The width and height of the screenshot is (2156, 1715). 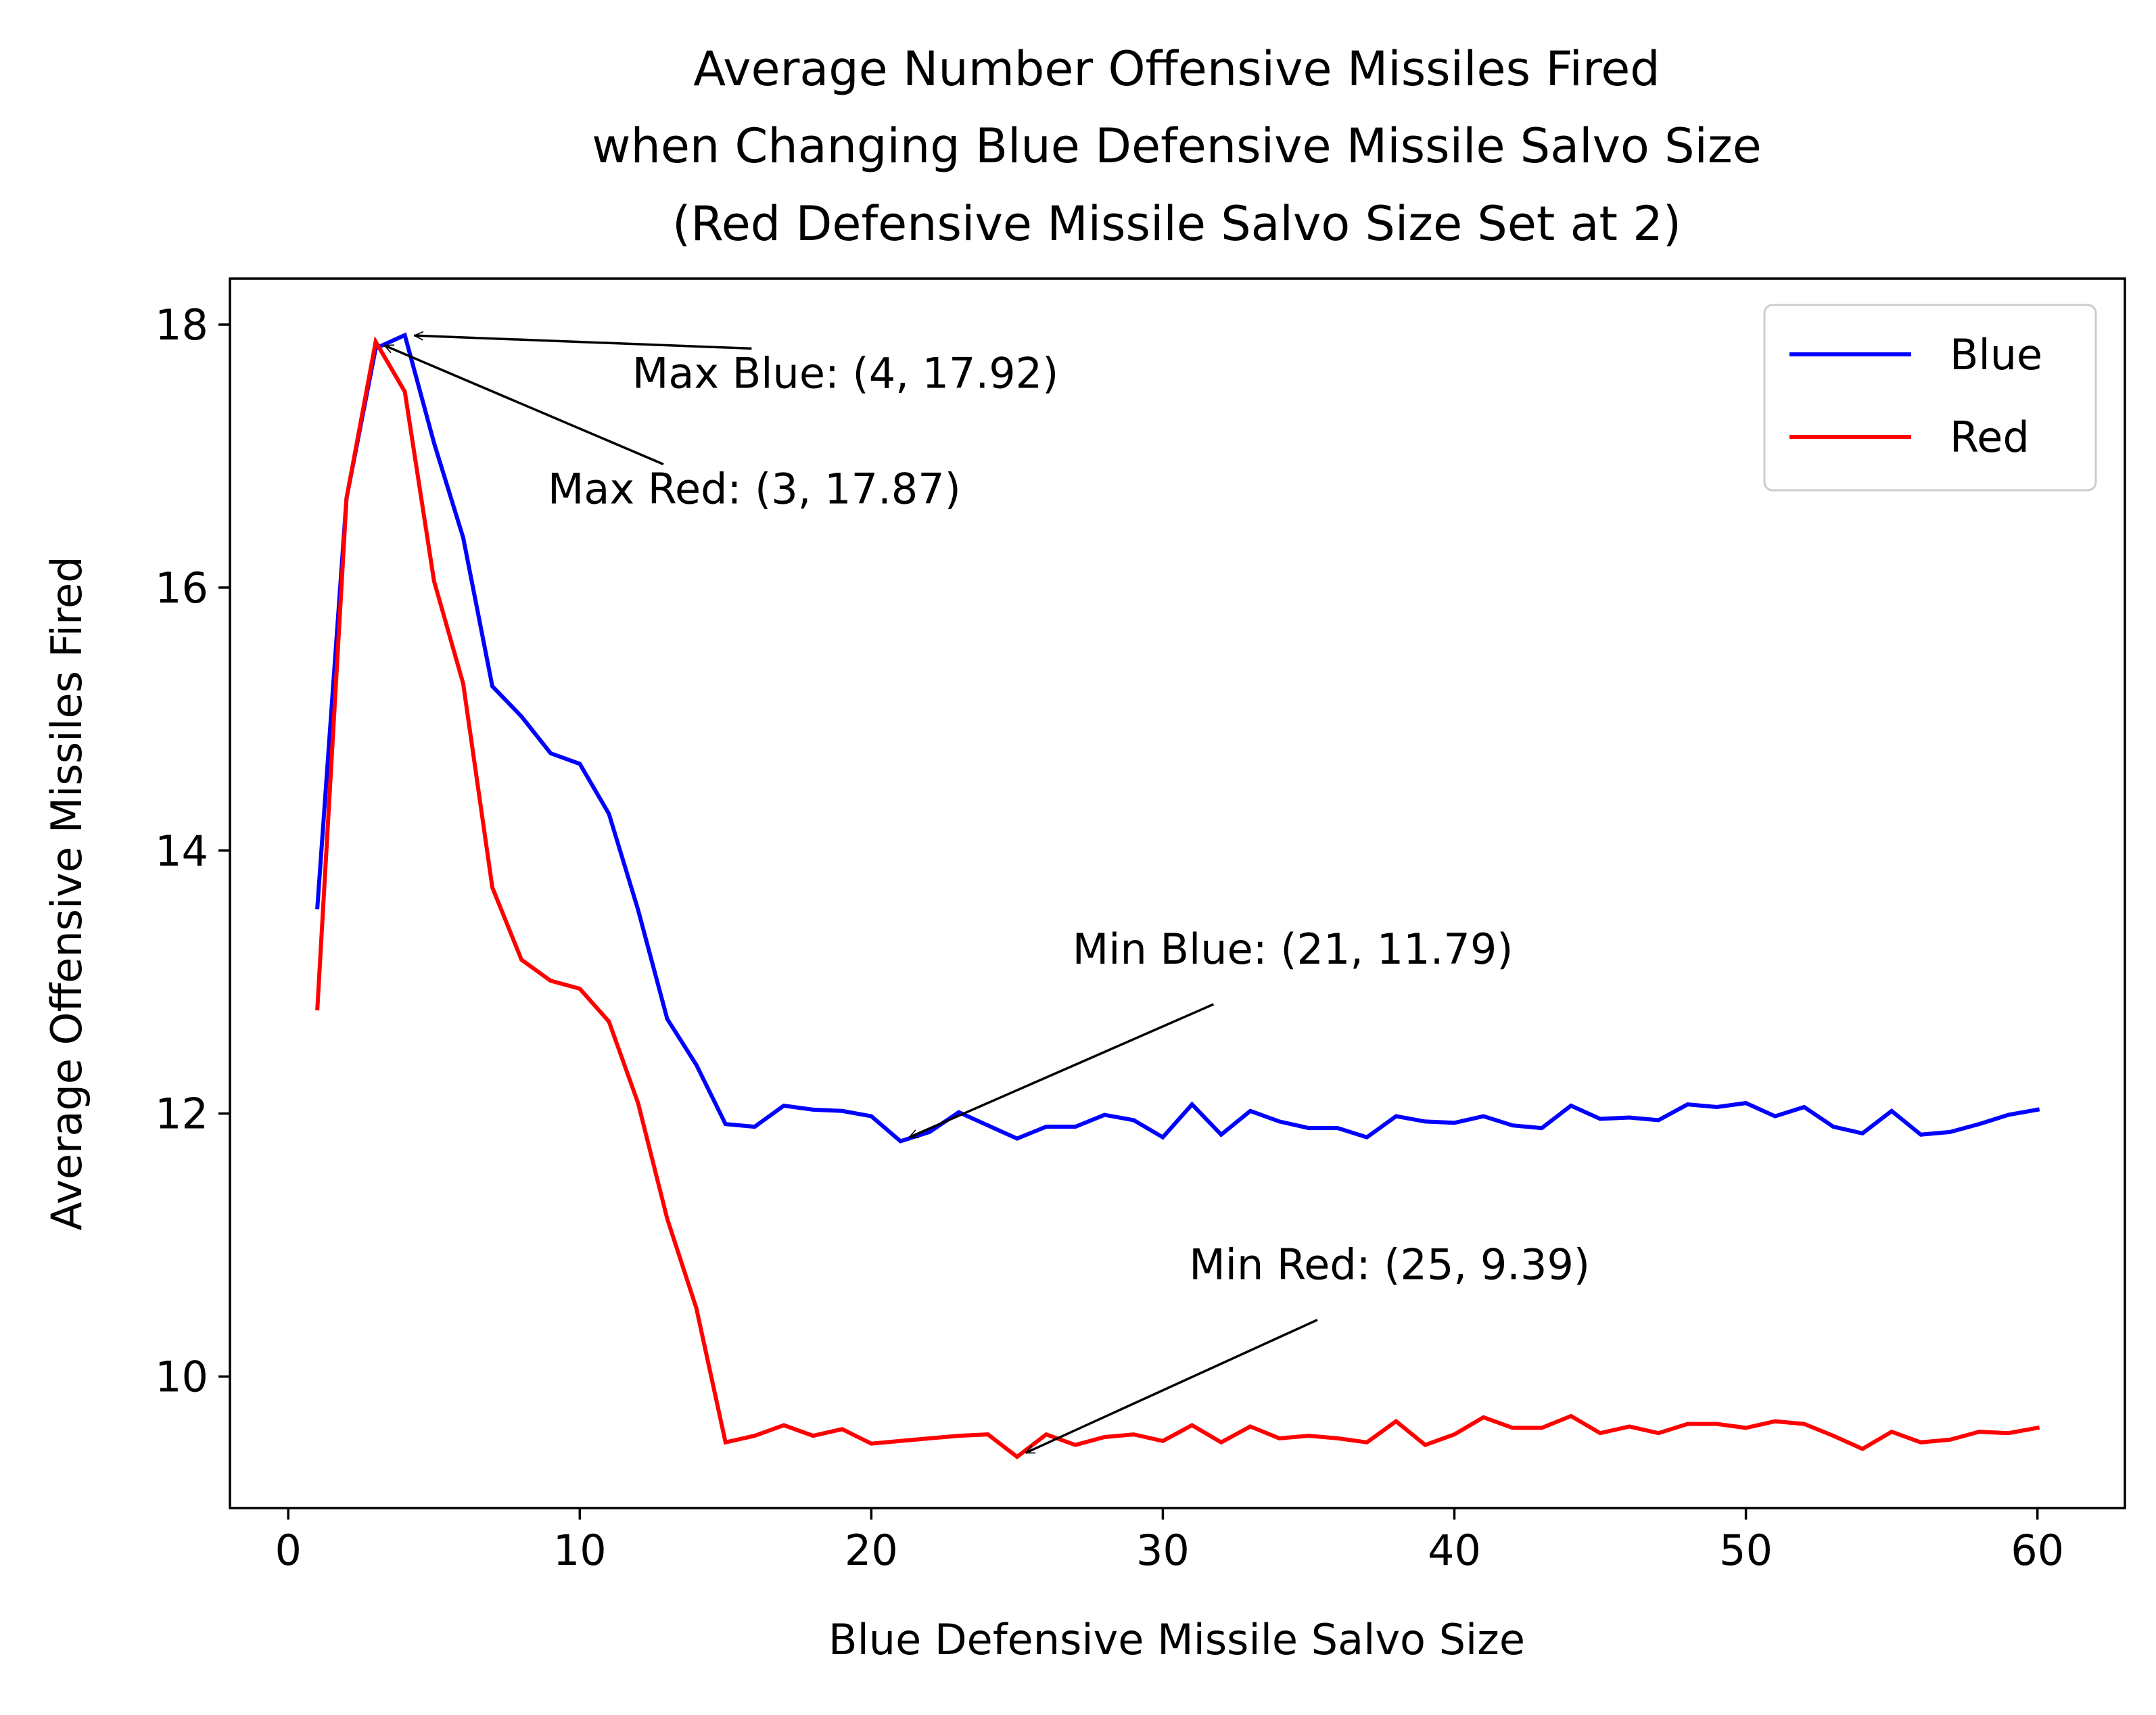 I want to click on y-tick-label: 10, so click(x=181, y=1377).